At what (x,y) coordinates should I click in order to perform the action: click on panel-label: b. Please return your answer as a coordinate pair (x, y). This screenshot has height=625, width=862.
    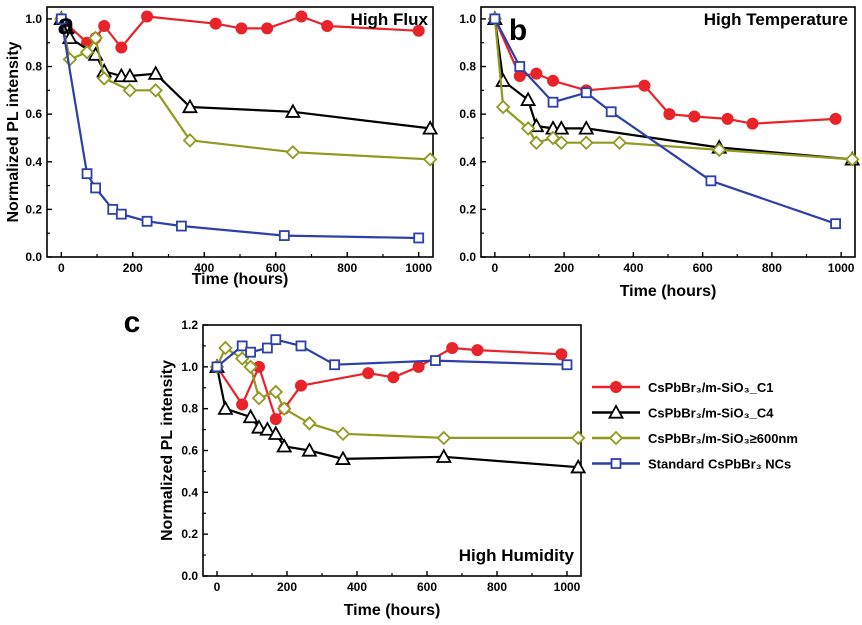
    Looking at the image, I should click on (518, 30).